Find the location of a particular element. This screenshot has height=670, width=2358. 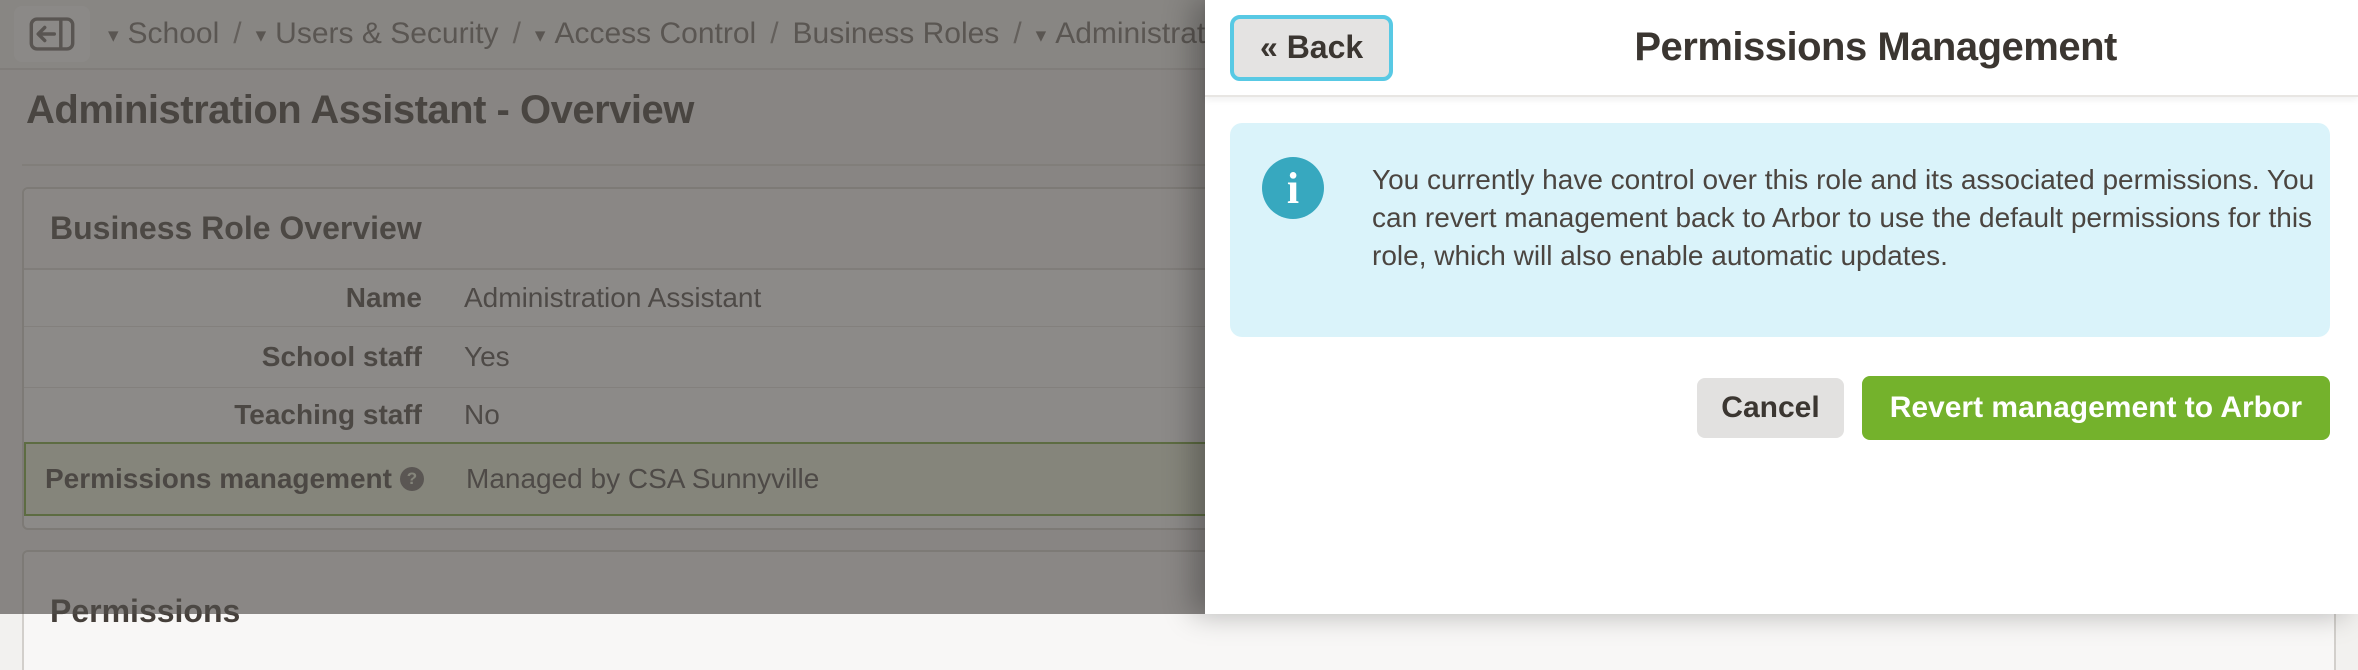

back-button: « Back is located at coordinates (1312, 47).